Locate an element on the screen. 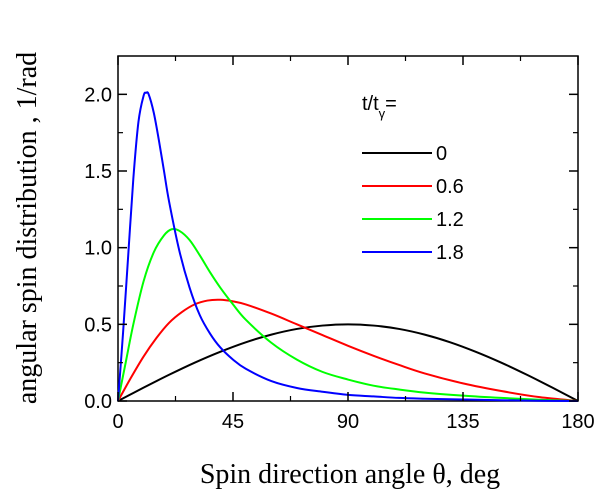  y-tick-label: 1.5 is located at coordinates (98, 172).